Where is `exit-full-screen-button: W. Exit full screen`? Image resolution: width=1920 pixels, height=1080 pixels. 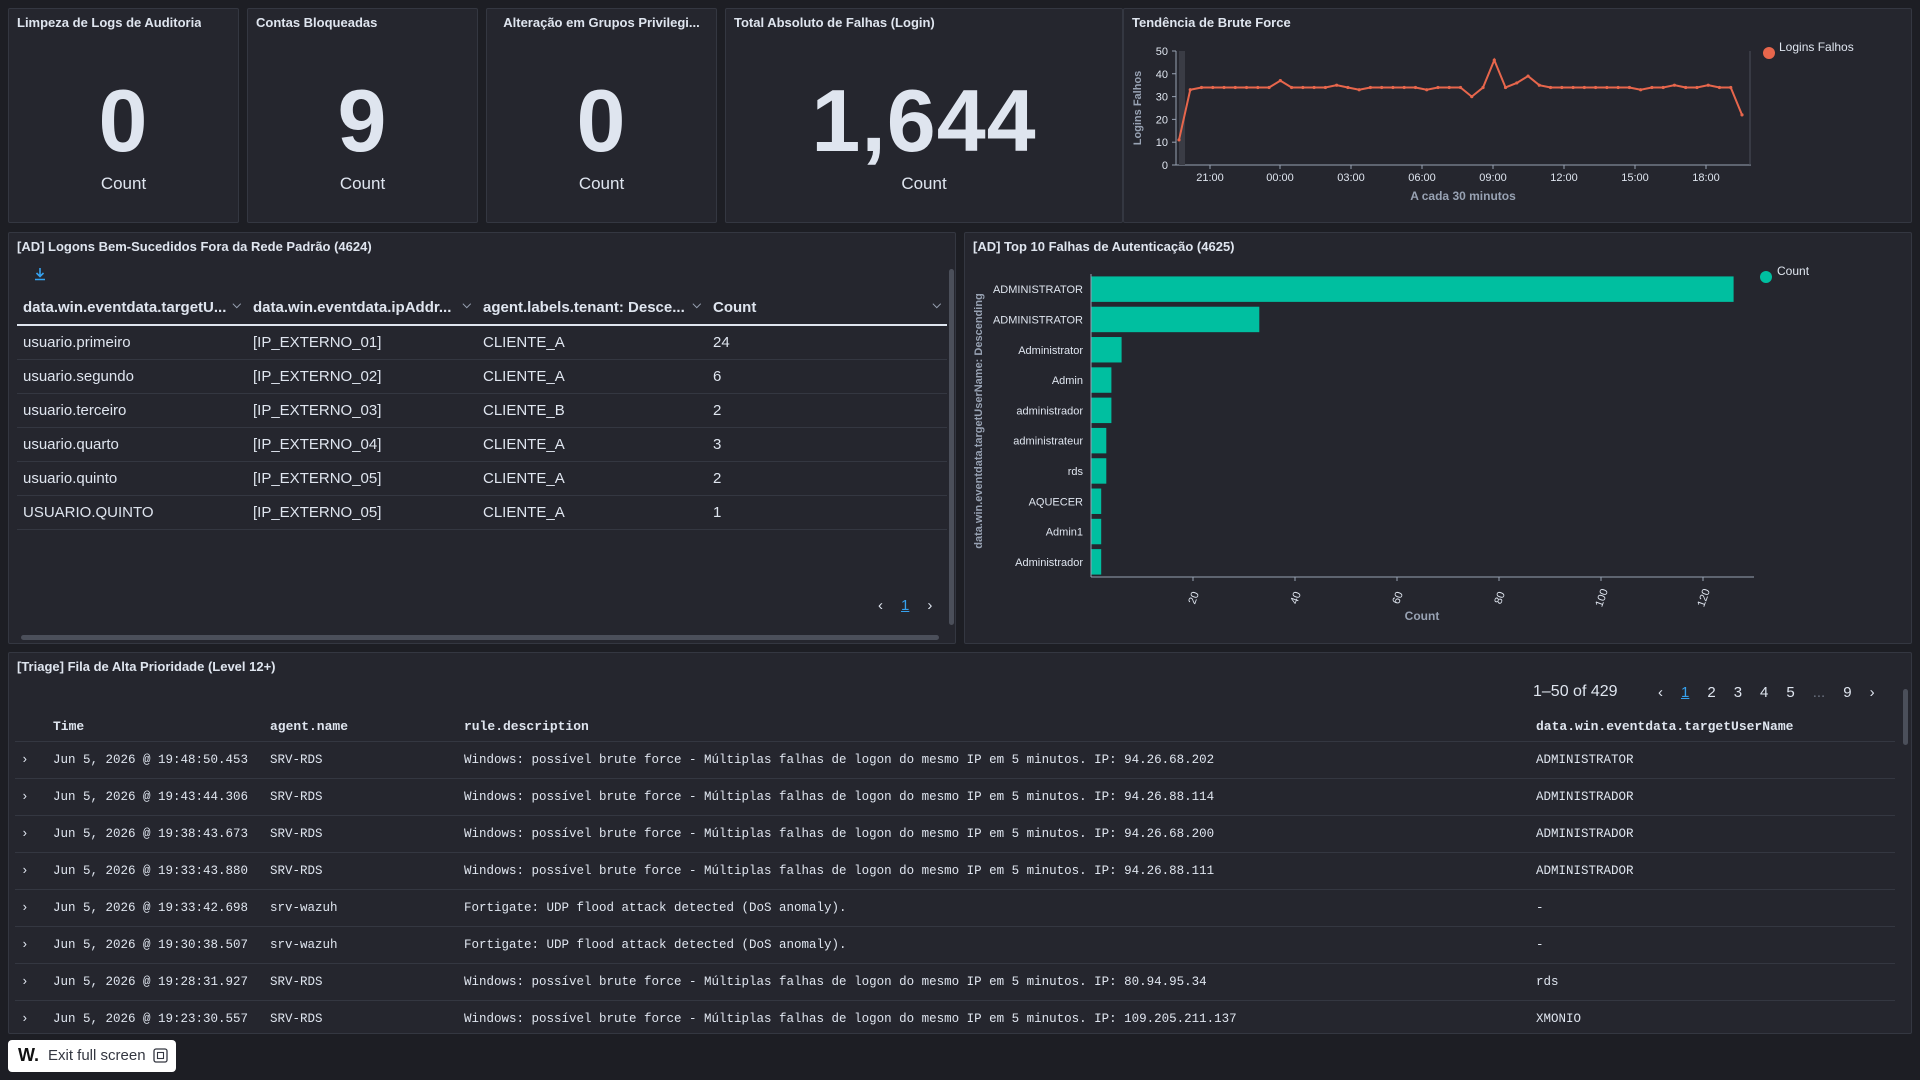
exit-full-screen-button: W. Exit full screen is located at coordinates (92, 1056).